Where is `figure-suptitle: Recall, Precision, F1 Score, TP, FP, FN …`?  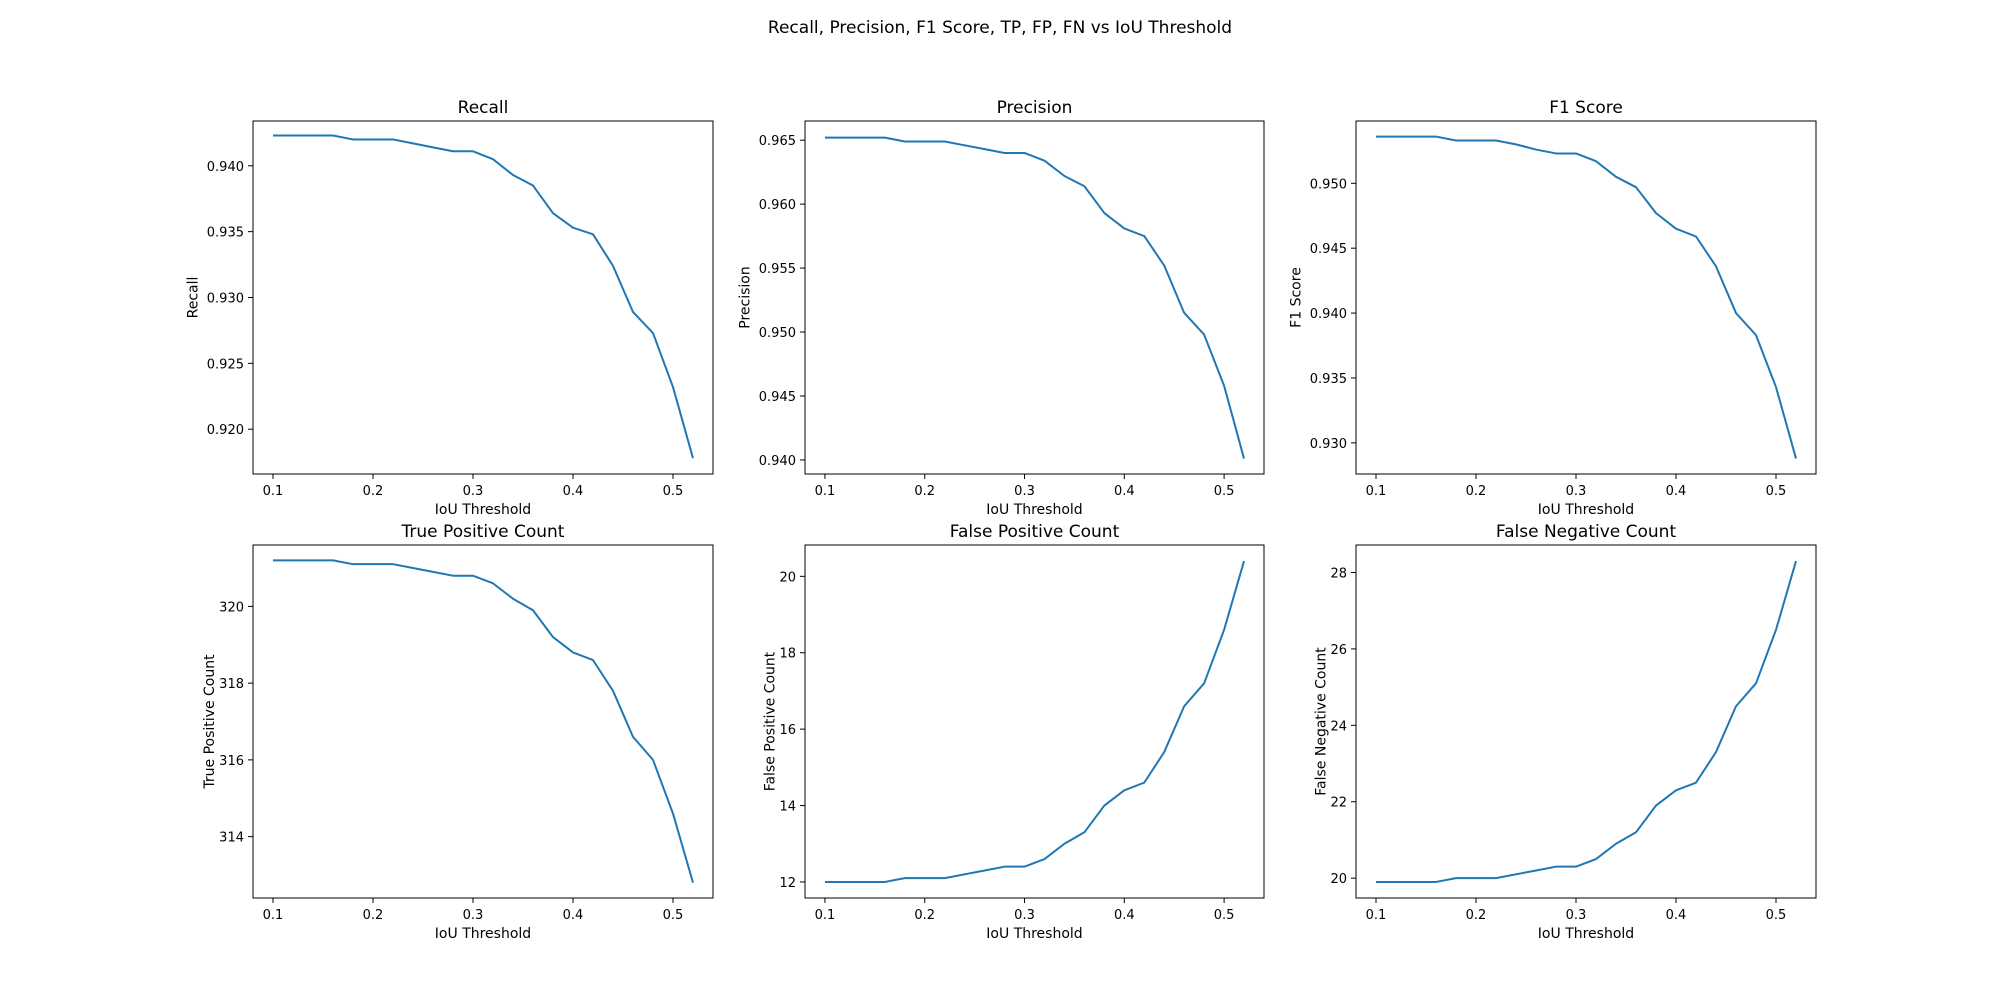 figure-suptitle: Recall, Precision, F1 Score, TP, FP, FN … is located at coordinates (1000, 28).